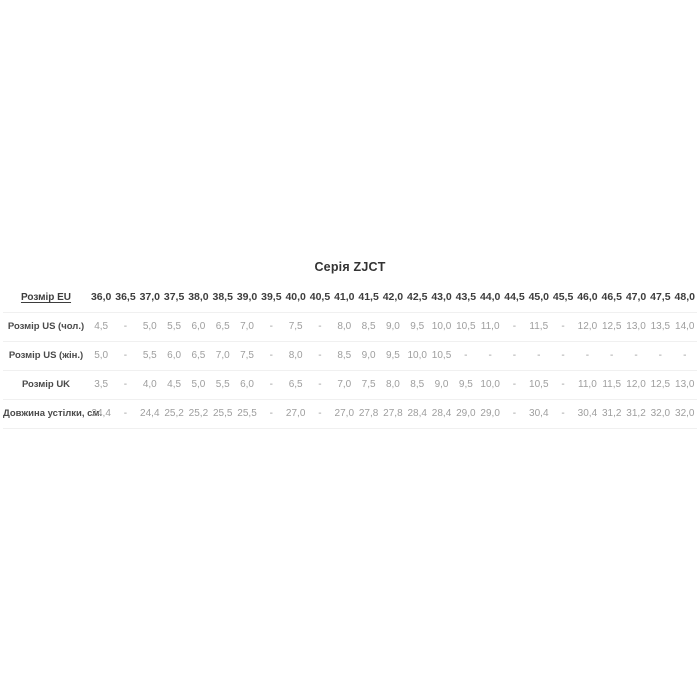 The image size is (700, 700). I want to click on eu-size-header-cell: 46,5, so click(611, 297).